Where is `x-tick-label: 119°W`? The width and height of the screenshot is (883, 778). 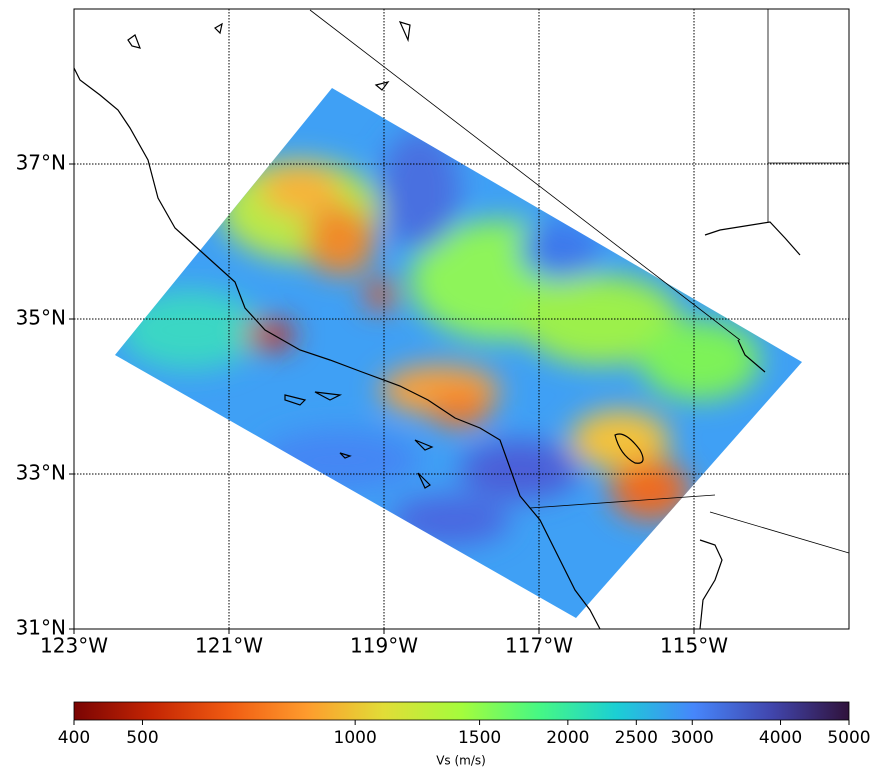
x-tick-label: 119°W is located at coordinates (384, 646).